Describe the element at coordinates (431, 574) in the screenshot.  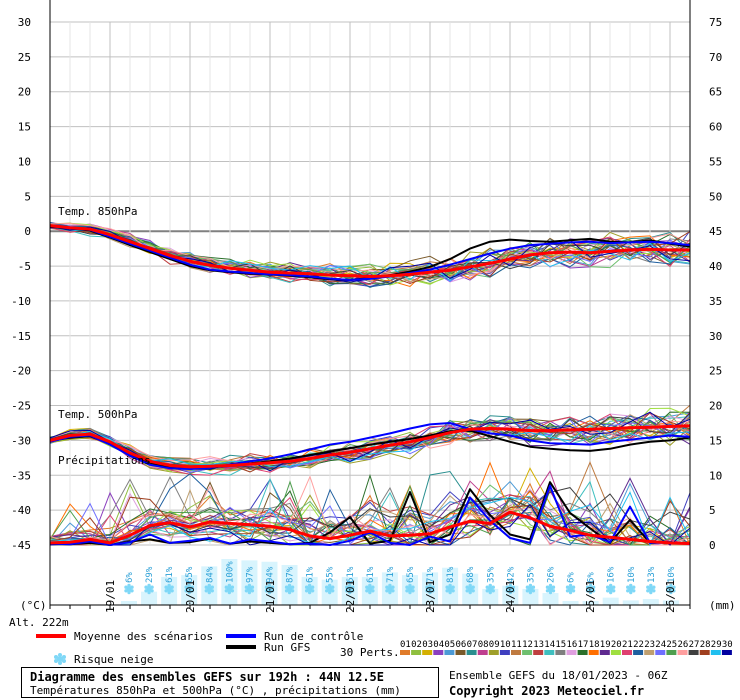
I see `snow-risk-label: 71%` at that location.